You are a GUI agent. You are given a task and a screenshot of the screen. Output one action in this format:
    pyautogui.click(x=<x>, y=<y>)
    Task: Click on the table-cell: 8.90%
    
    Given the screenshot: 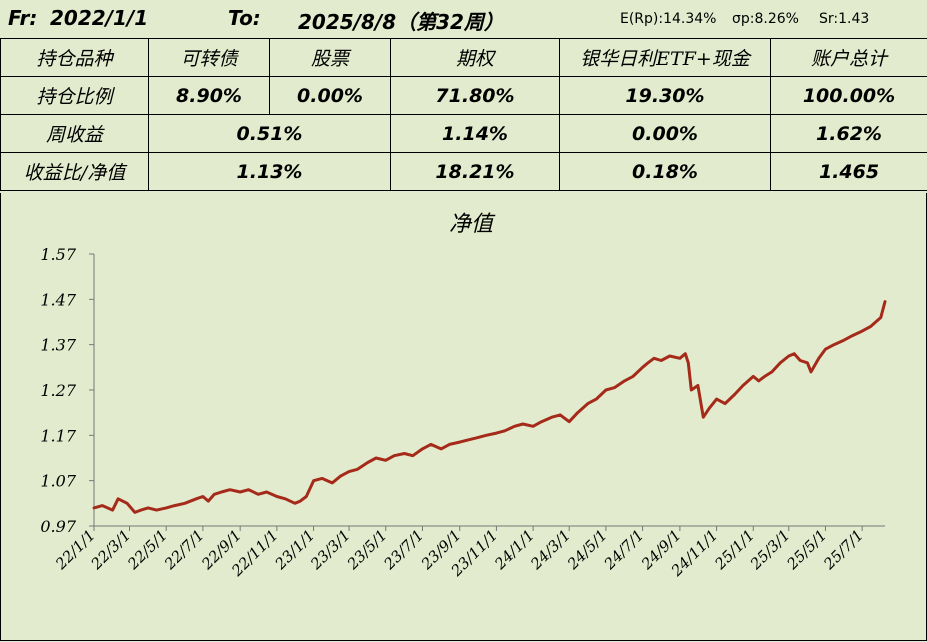 What is the action you would take?
    pyautogui.click(x=209, y=95)
    